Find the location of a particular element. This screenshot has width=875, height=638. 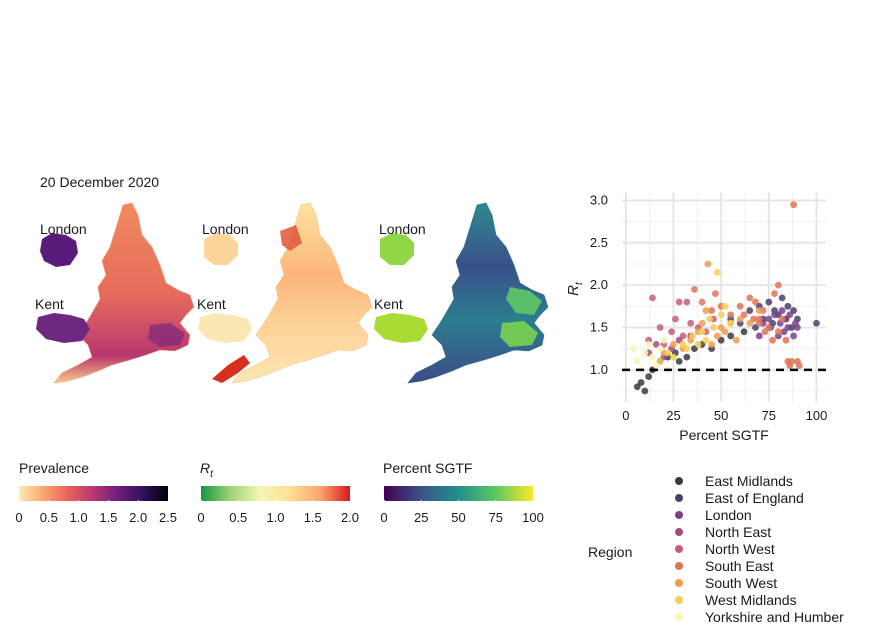

y-tick-label: 2.0 is located at coordinates (599, 284).